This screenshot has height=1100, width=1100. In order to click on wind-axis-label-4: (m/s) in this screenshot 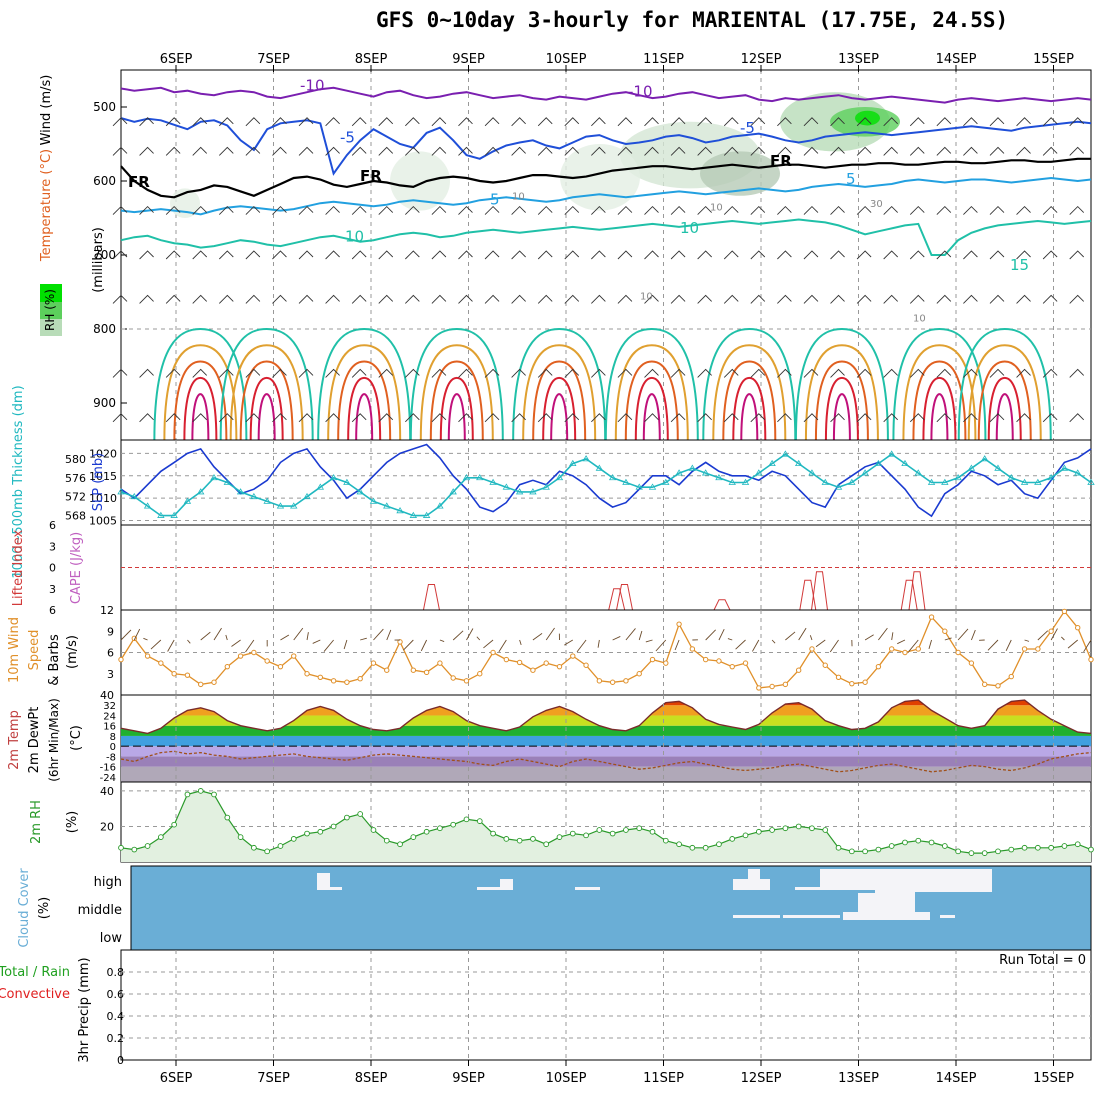, I will do `click(72, 652)`.